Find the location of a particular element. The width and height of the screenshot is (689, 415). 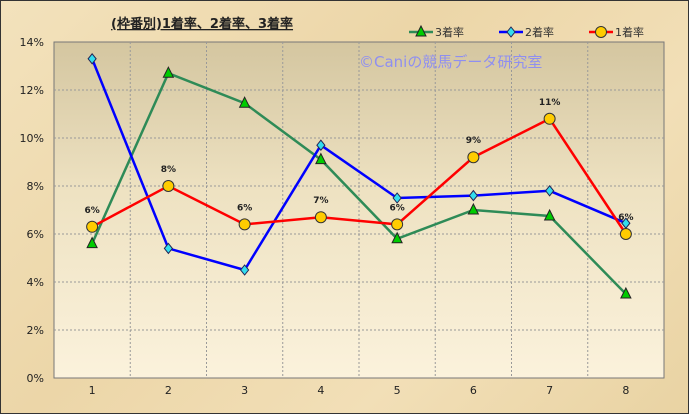

y-tick-label: 6% is located at coordinates (35, 234).